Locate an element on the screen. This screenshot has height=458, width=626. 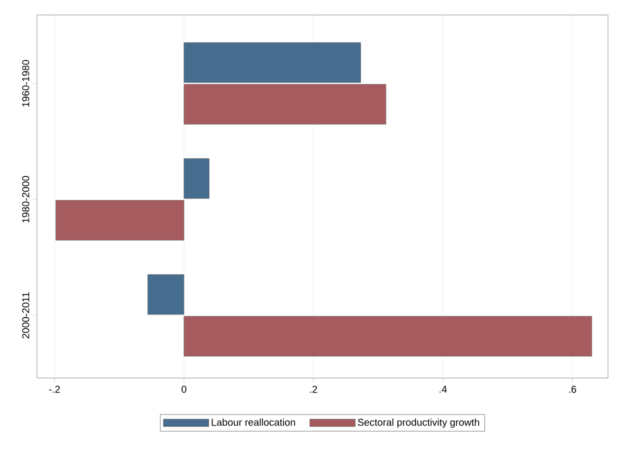
x-tick-label: .6 is located at coordinates (572, 389).